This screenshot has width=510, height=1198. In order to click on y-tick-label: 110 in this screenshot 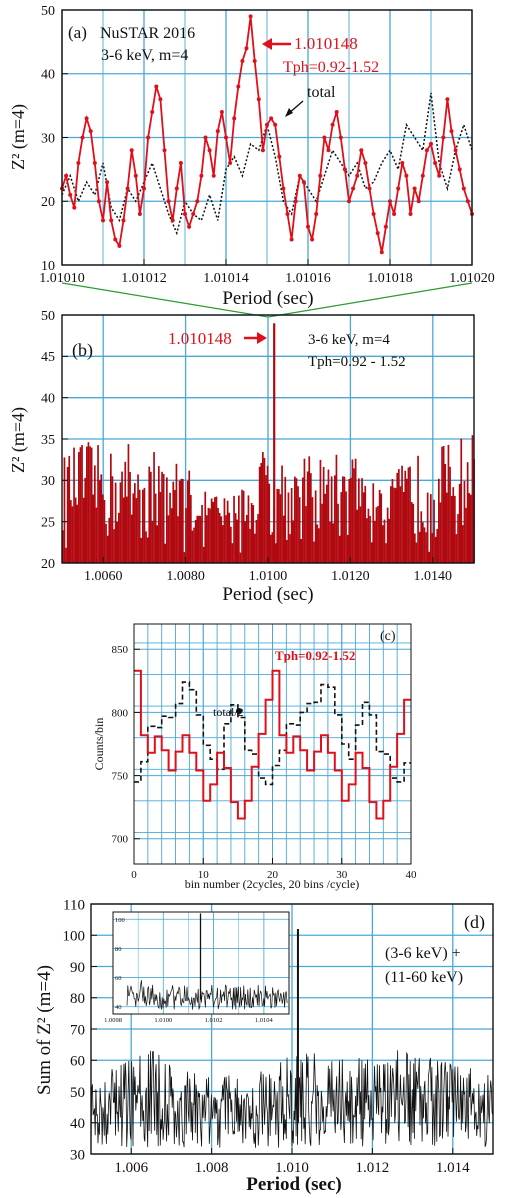, I will do `click(74, 905)`.